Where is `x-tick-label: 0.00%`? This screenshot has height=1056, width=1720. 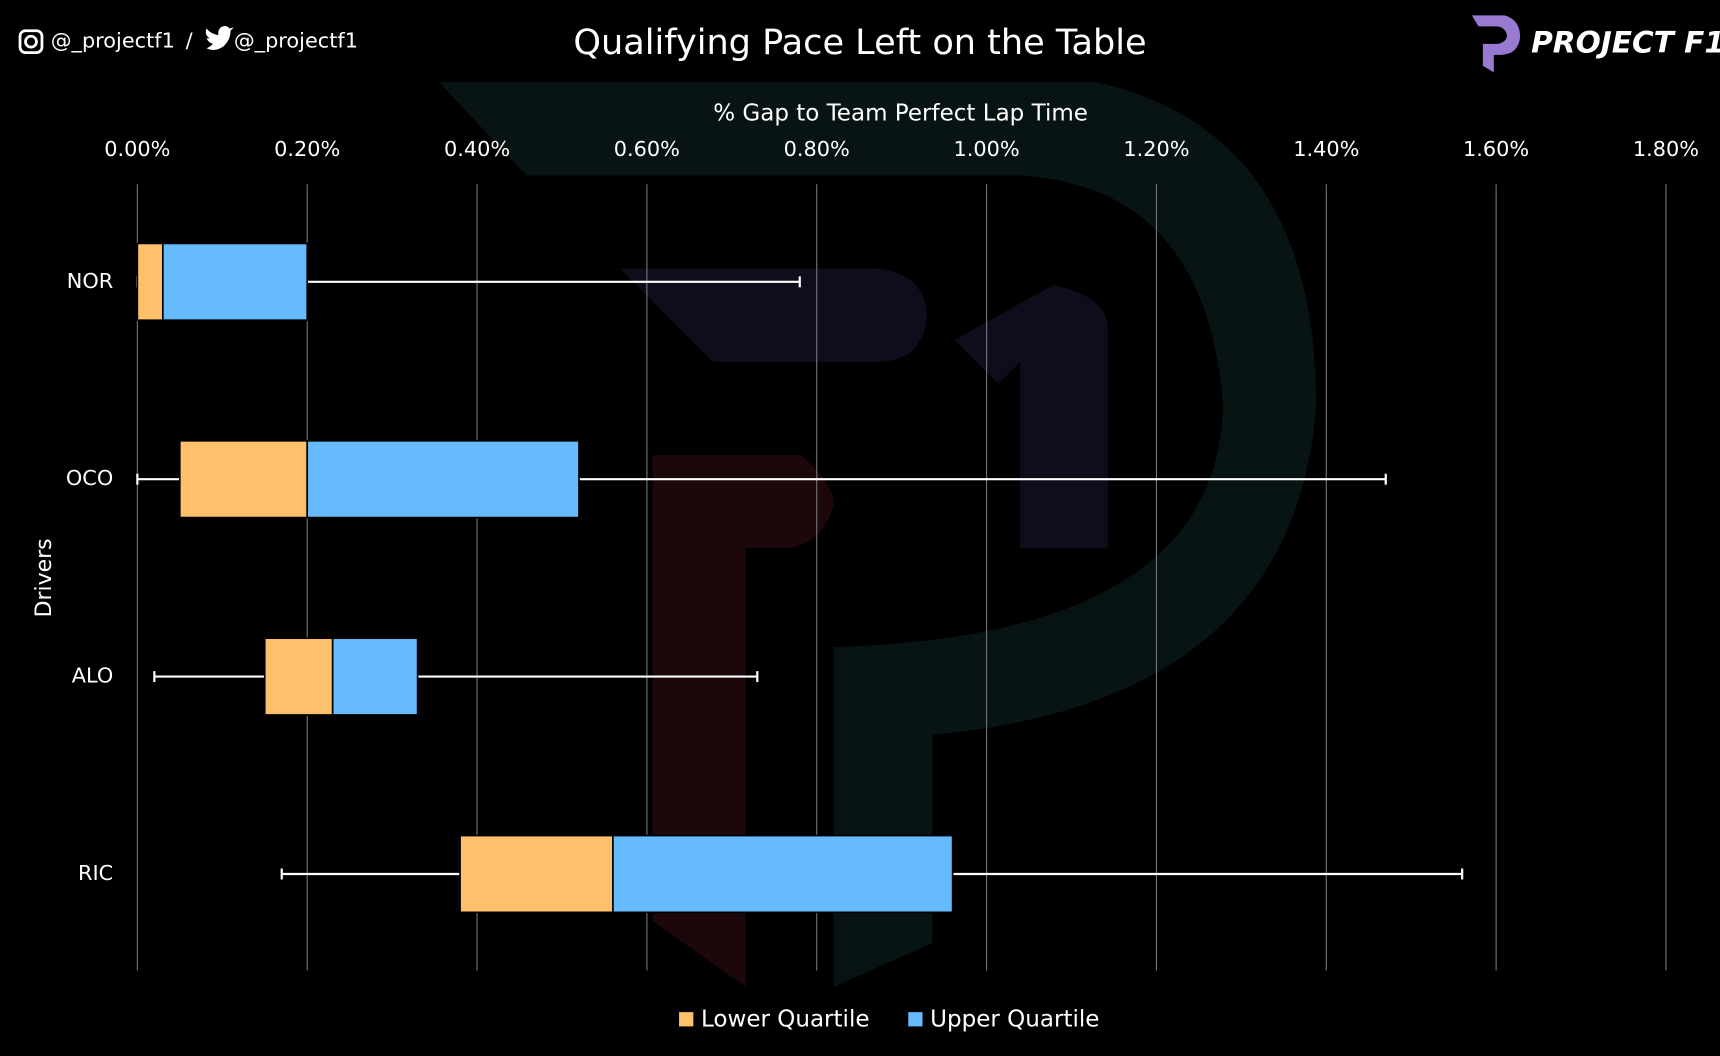 x-tick-label: 0.00% is located at coordinates (137, 149).